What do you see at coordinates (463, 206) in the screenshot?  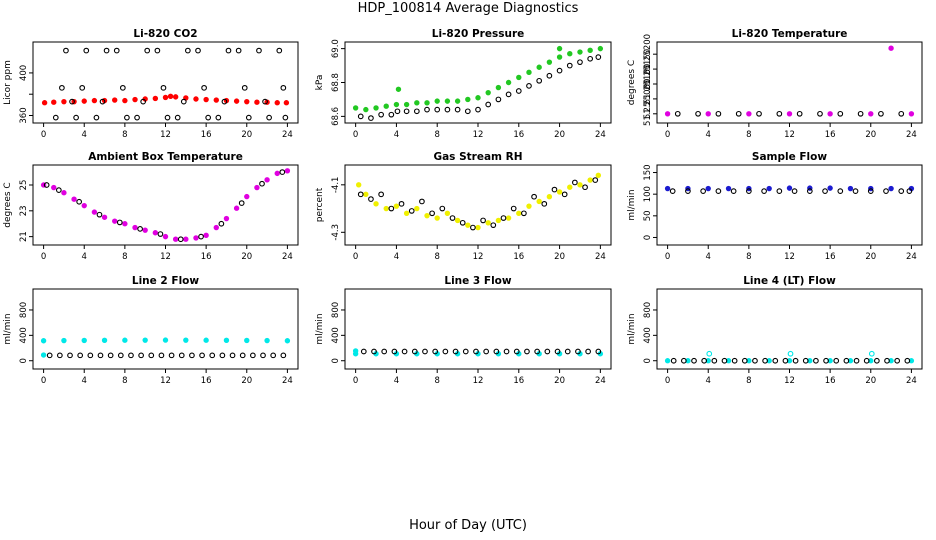 I see `panel-4: Gas Stream RH 0 4 8 12 16 20 24 -4.3 -4.1 percent` at bounding box center [463, 206].